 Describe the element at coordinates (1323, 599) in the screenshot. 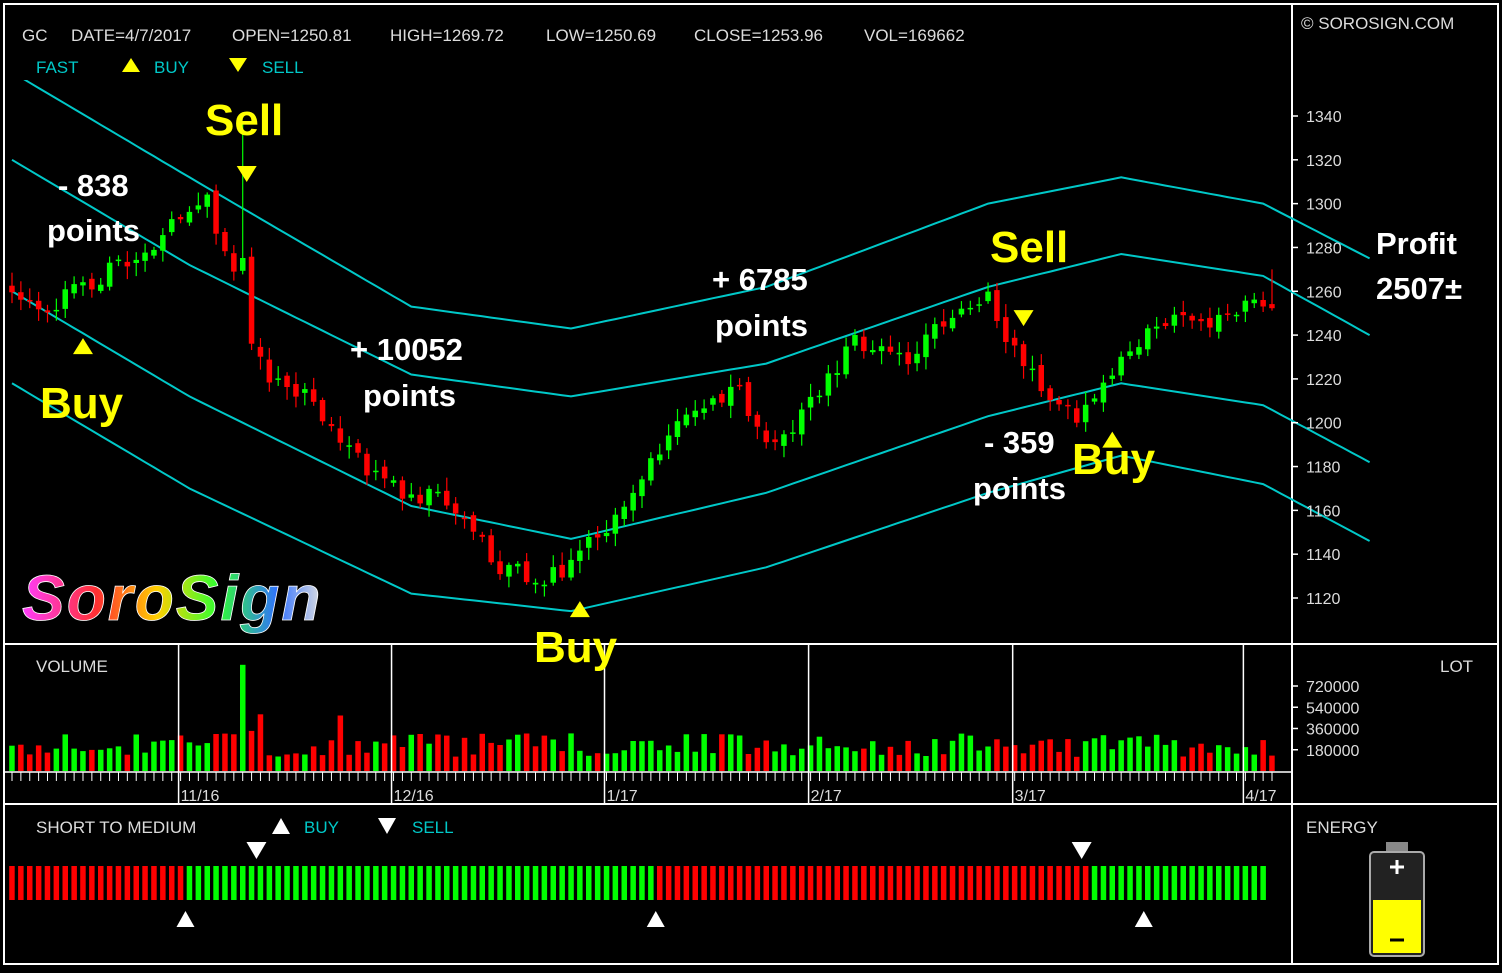

I see `price-tick-label: 1120` at that location.